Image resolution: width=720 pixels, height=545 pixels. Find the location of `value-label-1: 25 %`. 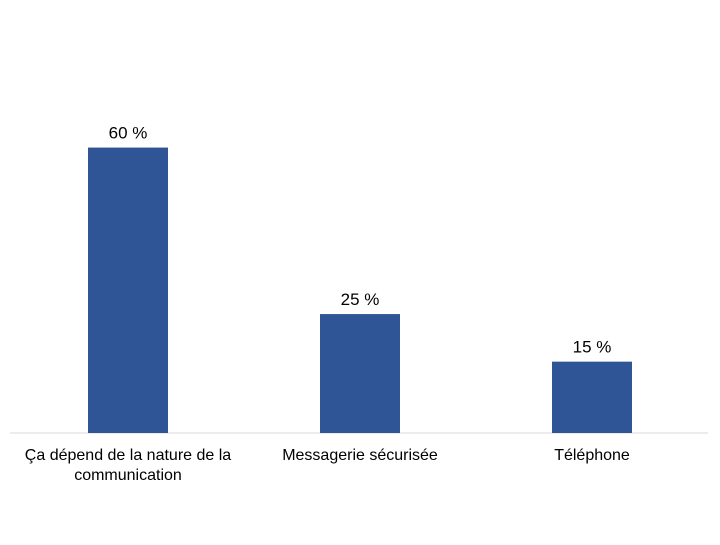

value-label-1: 25 % is located at coordinates (360, 299).